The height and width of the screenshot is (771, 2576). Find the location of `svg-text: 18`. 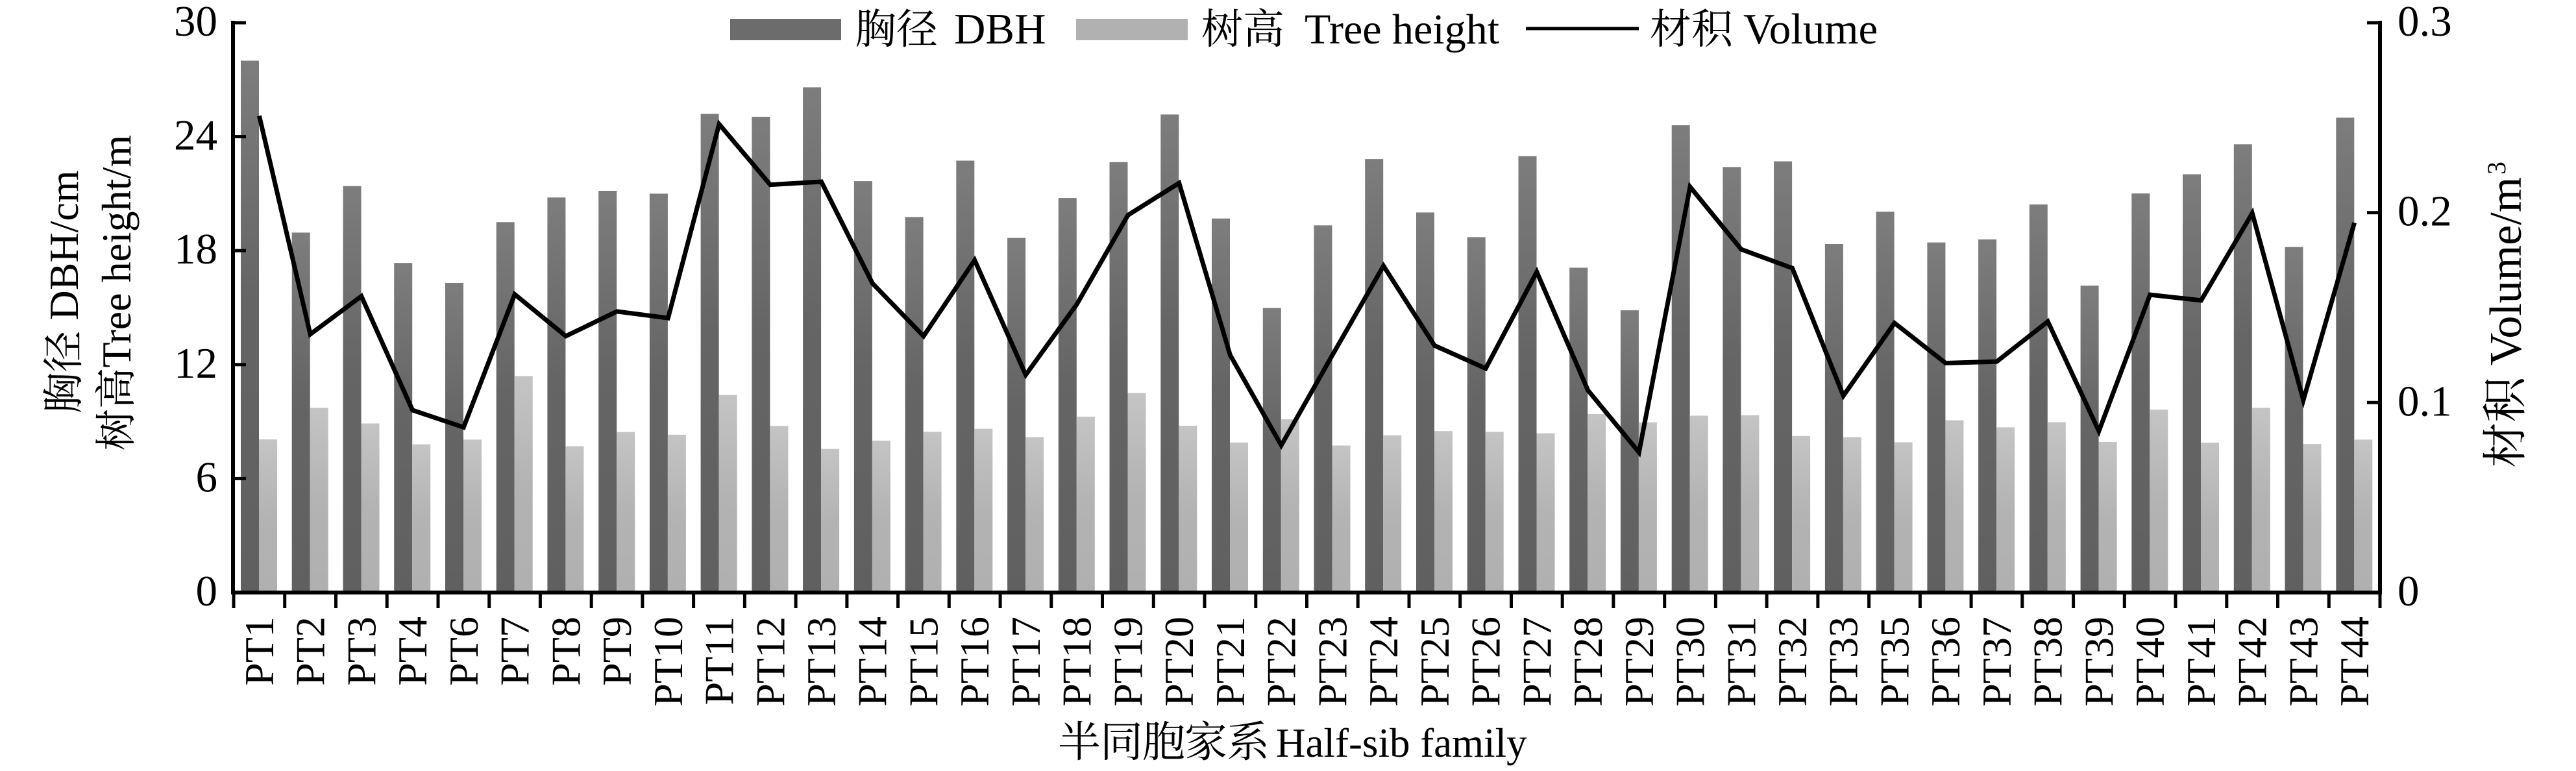

svg-text: 18 is located at coordinates (195, 249).